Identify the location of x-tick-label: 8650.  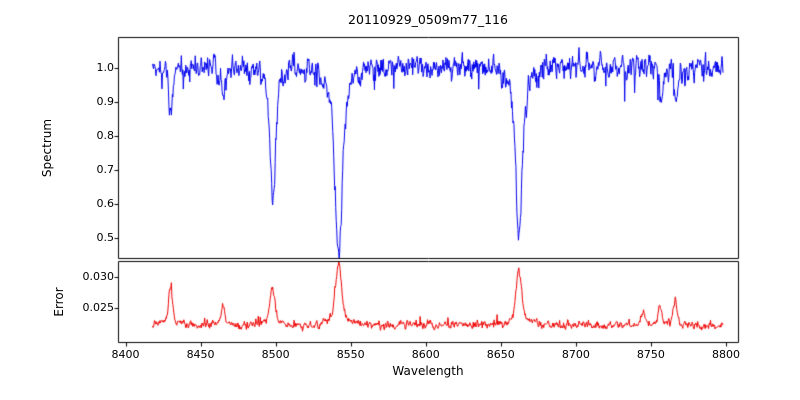
(500, 354).